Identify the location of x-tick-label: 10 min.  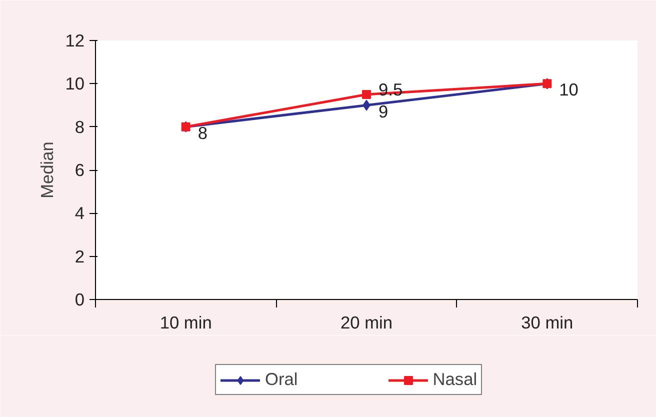
(186, 322).